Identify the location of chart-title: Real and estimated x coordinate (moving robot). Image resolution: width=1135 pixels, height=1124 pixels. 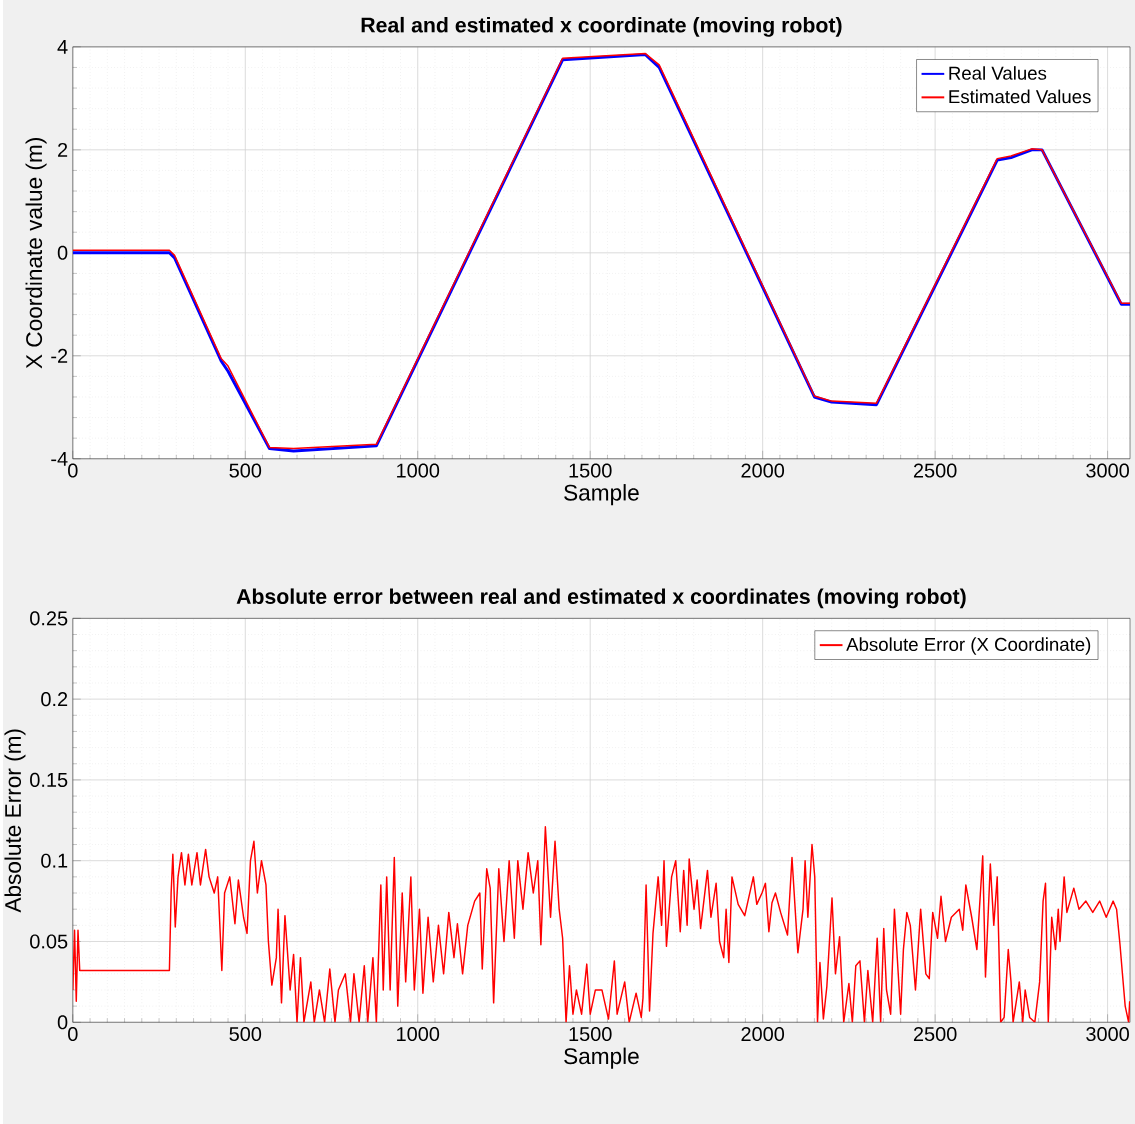
(601, 26).